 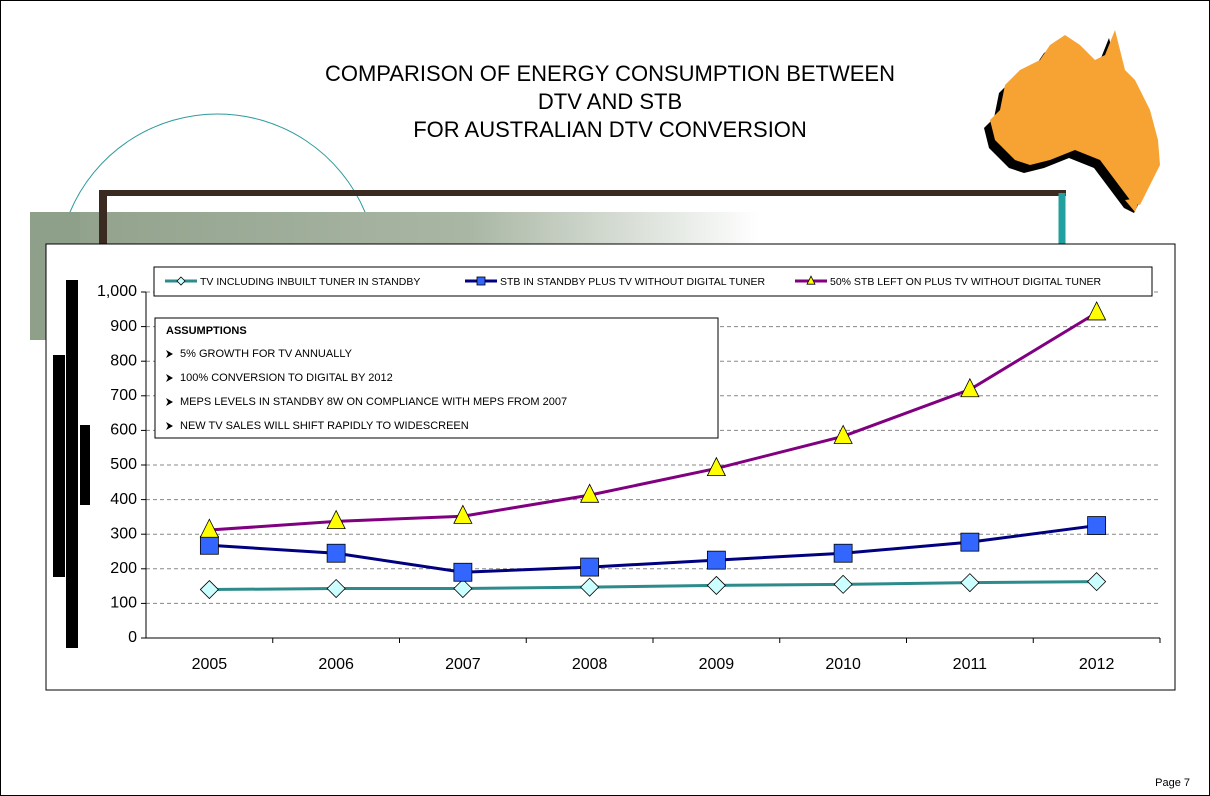 I want to click on y-tick-label: 900, so click(x=123, y=326).